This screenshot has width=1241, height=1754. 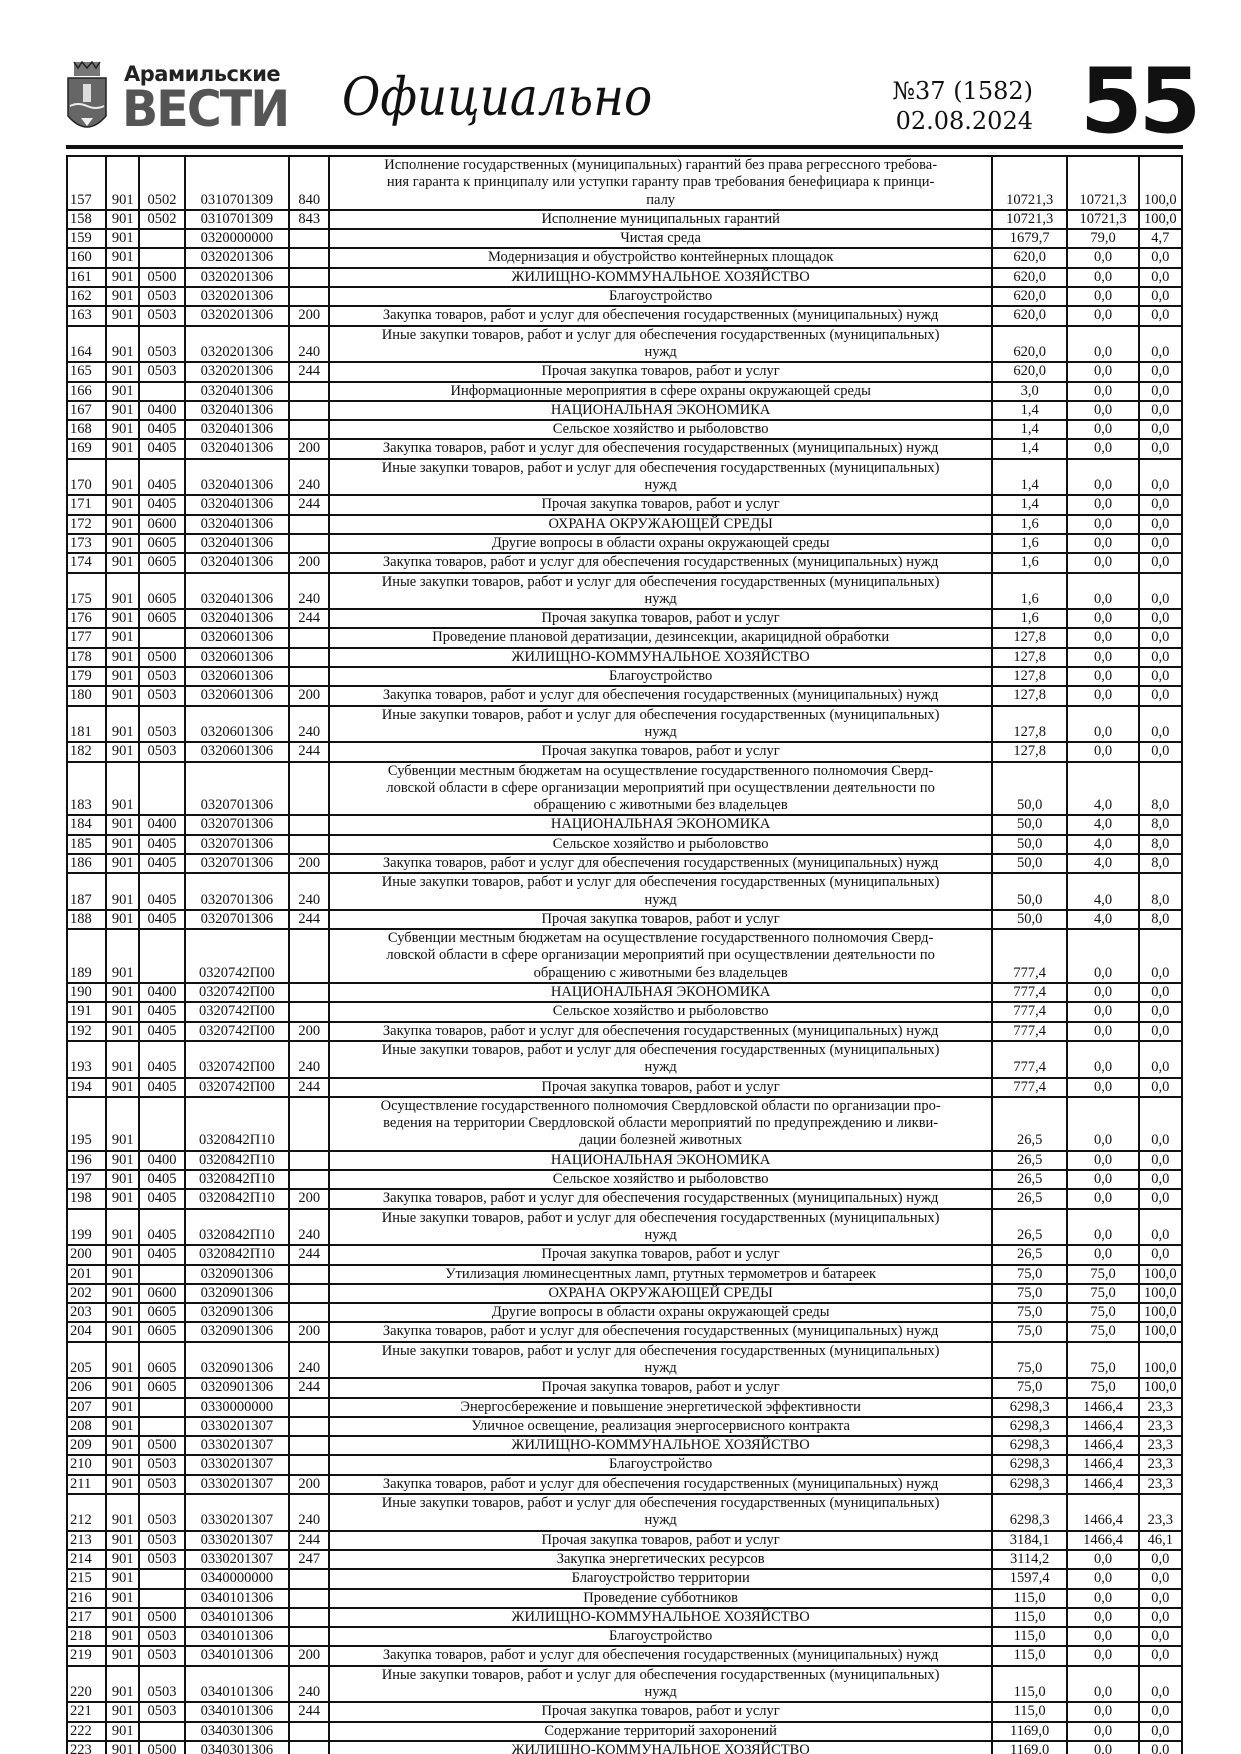 I want to click on row-number: 200, so click(x=86, y=1255).